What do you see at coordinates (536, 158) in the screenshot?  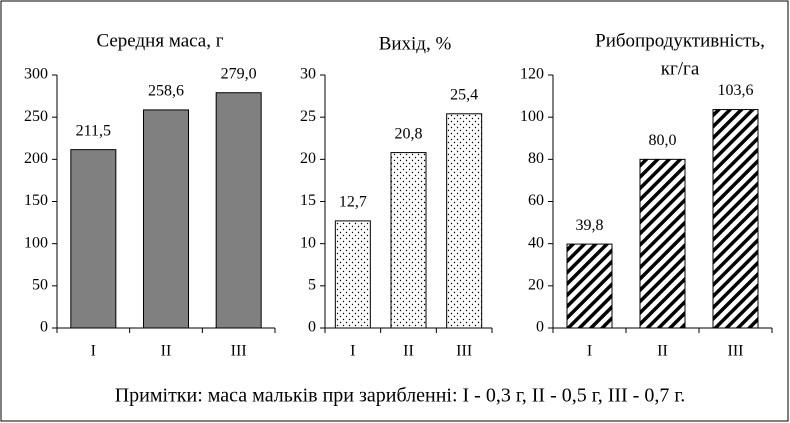 I see `y-tick-label: 80` at bounding box center [536, 158].